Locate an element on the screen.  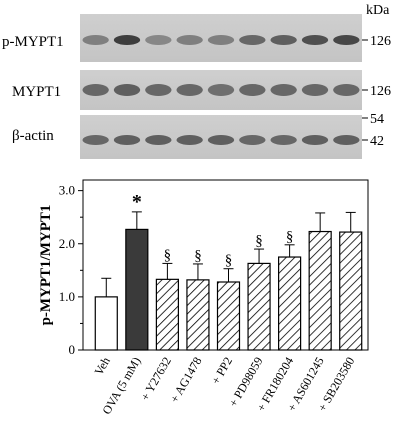
blot-panel-p-mypt1: p-MYPT1 126 is located at coordinates (196, 38).